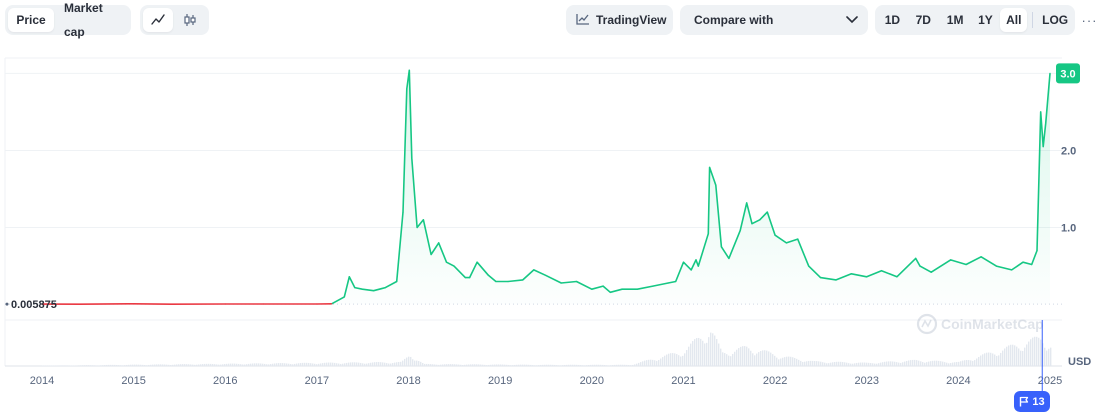  I want to click on range-1d-button: 1D, so click(892, 20).